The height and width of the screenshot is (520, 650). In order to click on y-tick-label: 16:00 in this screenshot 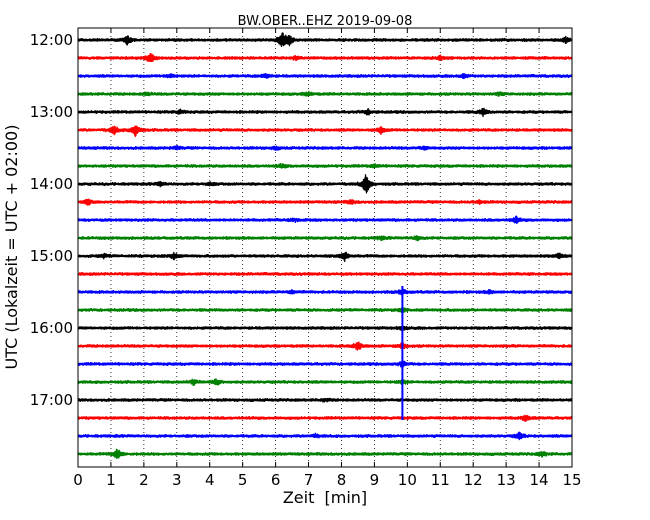, I will do `click(51, 328)`.